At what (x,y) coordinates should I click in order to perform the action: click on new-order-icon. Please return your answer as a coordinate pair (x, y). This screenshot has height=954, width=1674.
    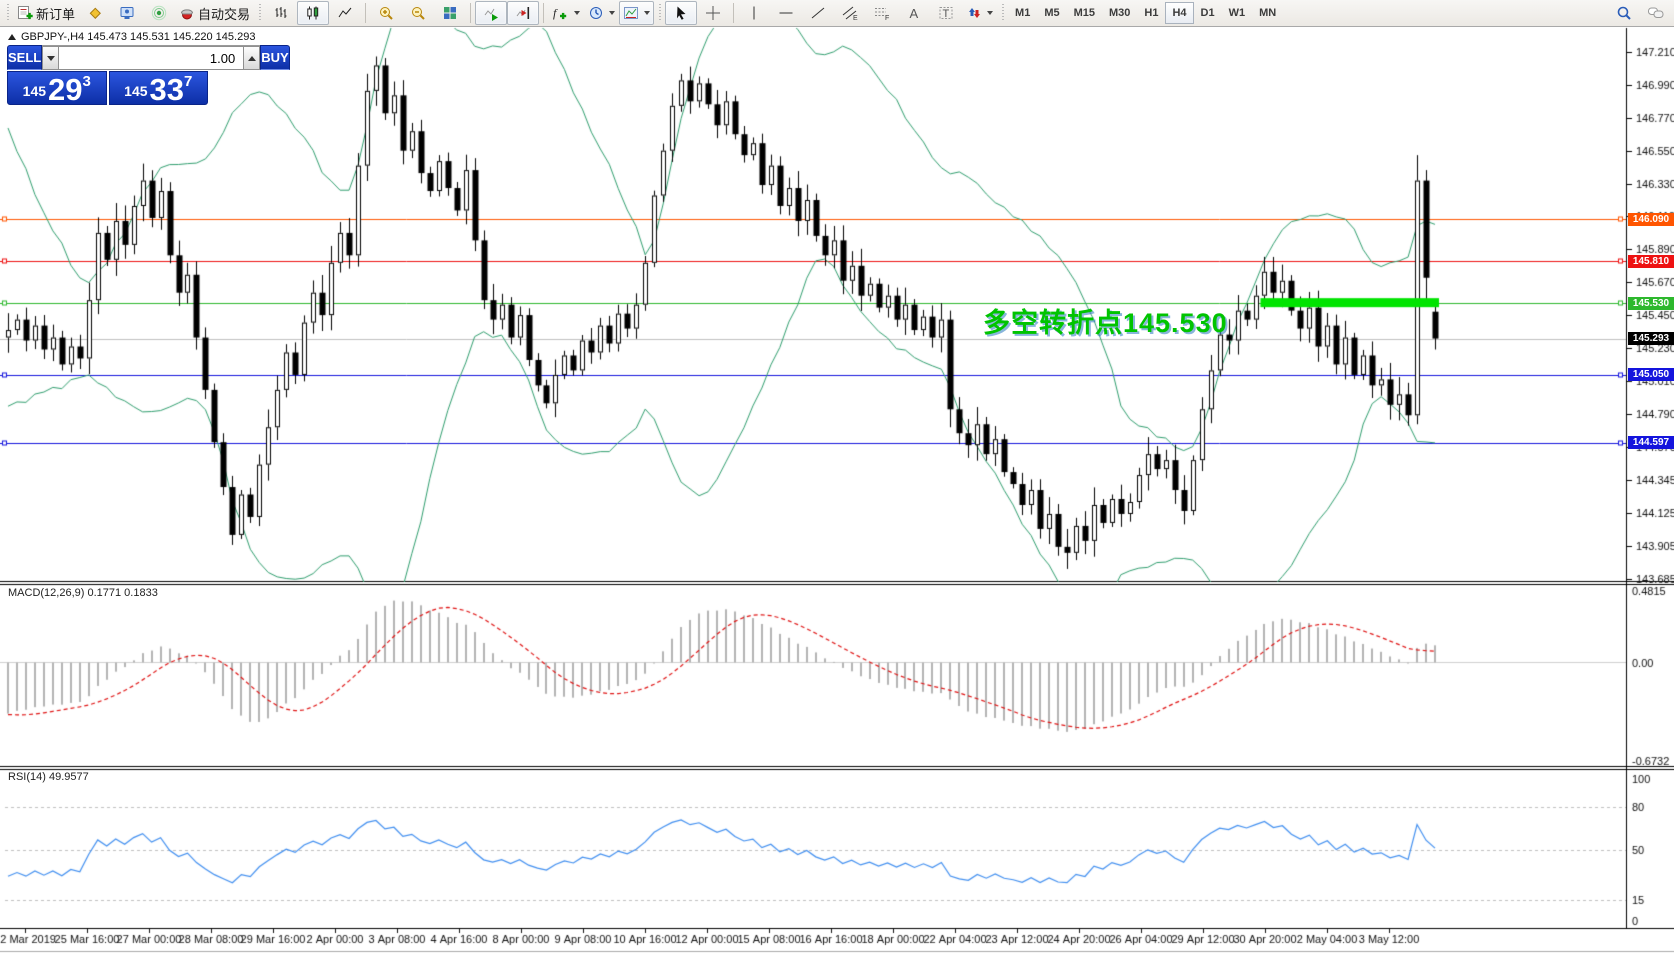
    Looking at the image, I should click on (25, 13).